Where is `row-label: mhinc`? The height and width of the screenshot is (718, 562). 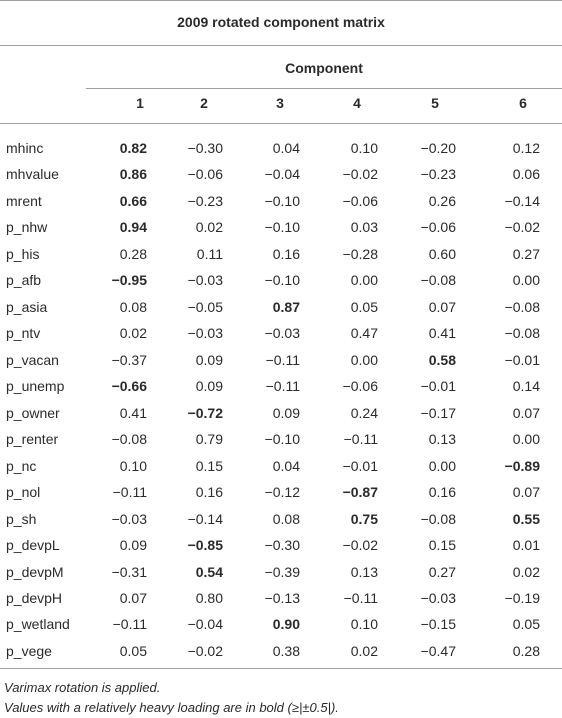
row-label: mhinc is located at coordinates (25, 148).